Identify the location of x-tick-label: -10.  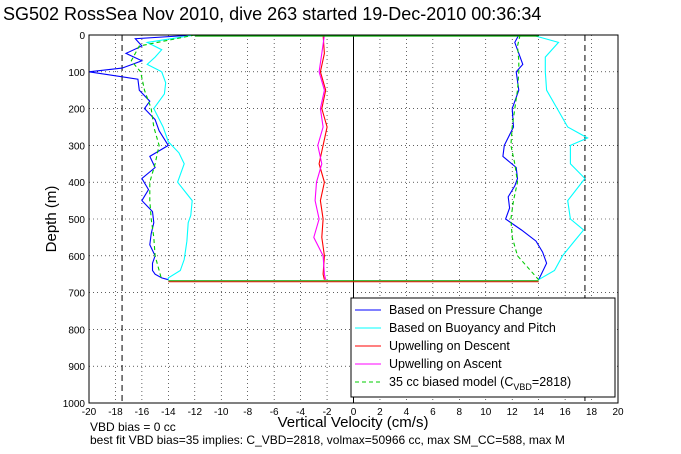
(221, 412).